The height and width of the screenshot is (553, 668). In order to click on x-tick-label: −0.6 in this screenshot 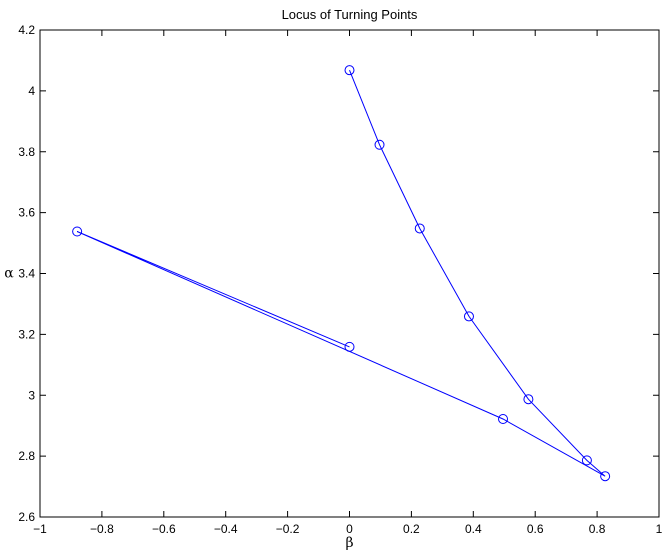, I will do `click(164, 529)`.